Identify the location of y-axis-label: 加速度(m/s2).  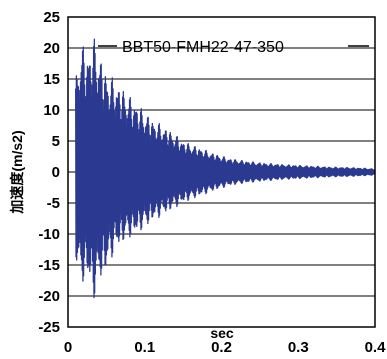
(17, 172).